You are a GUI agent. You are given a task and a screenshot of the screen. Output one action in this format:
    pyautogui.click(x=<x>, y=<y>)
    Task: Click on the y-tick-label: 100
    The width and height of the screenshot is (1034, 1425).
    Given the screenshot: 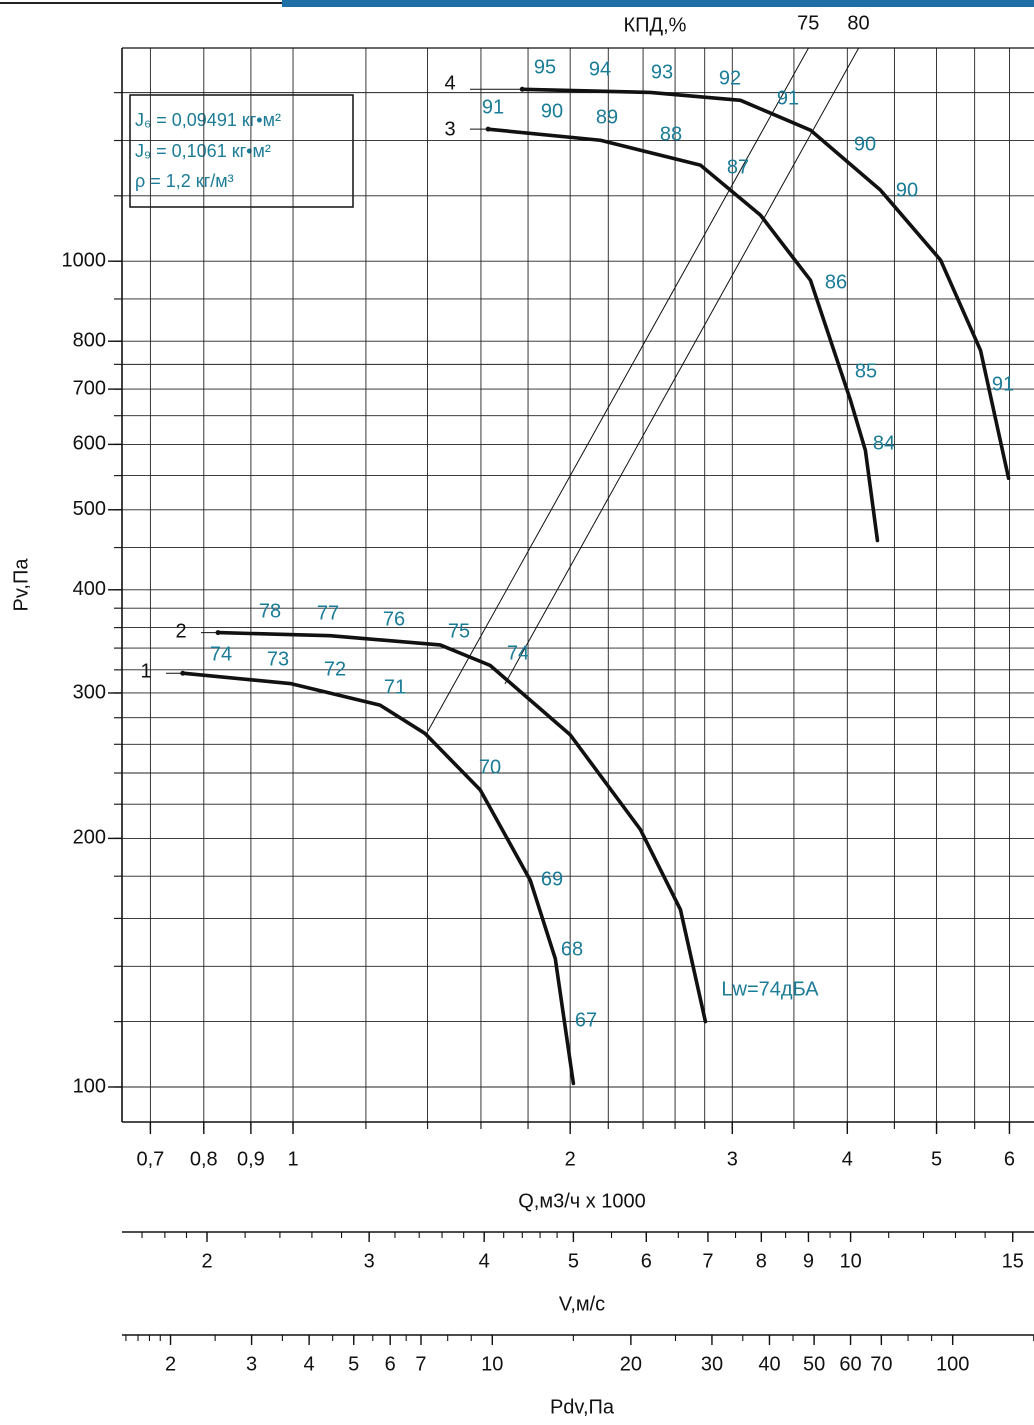 What is the action you would take?
    pyautogui.click(x=89, y=1086)
    